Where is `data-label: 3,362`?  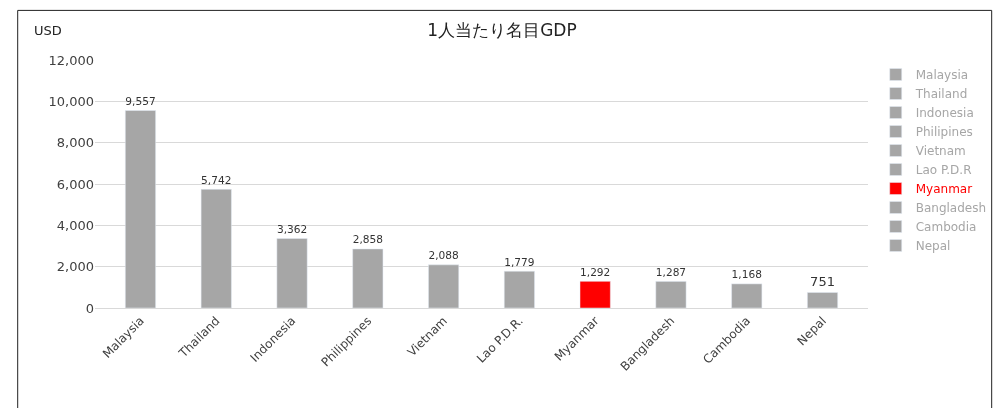
data-label: 3,362 is located at coordinates (292, 229).